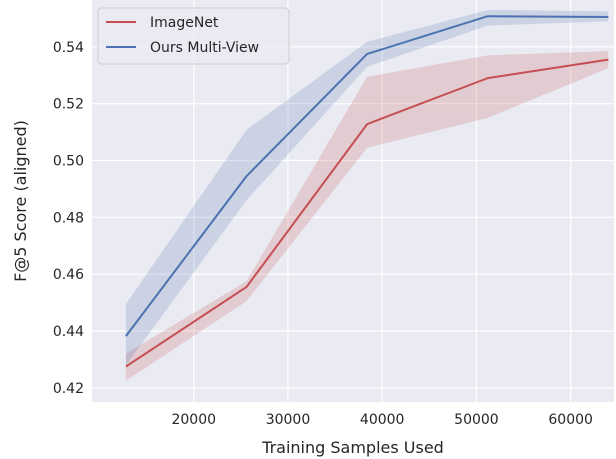 The height and width of the screenshot is (459, 616). I want to click on legend: ImageNet Ours Multi-View, so click(193, 36).